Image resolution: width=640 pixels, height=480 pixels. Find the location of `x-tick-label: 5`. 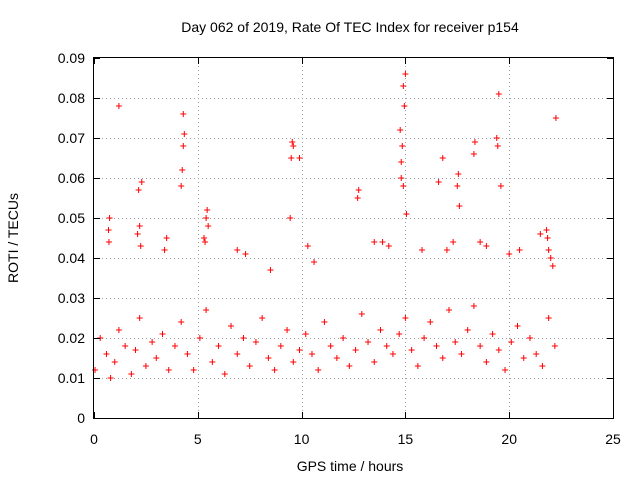

x-tick-label: 5 is located at coordinates (198, 439).